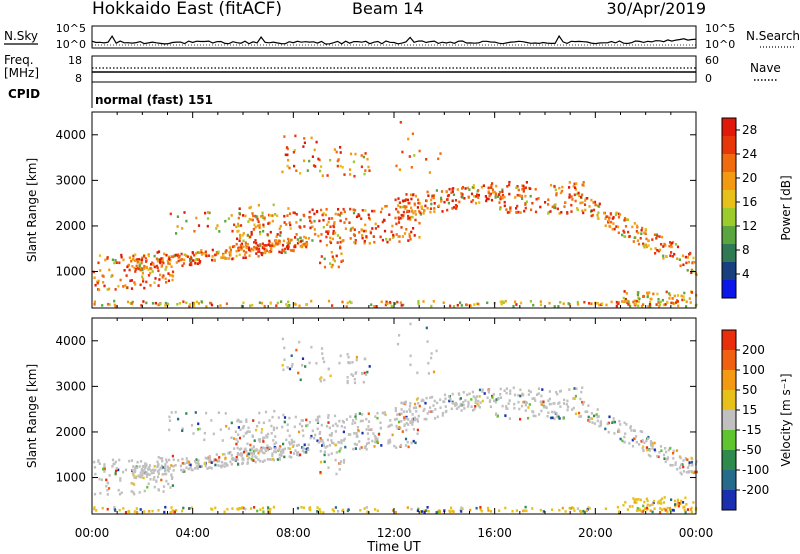  I want to click on freq-label: Freq., so click(19, 60).